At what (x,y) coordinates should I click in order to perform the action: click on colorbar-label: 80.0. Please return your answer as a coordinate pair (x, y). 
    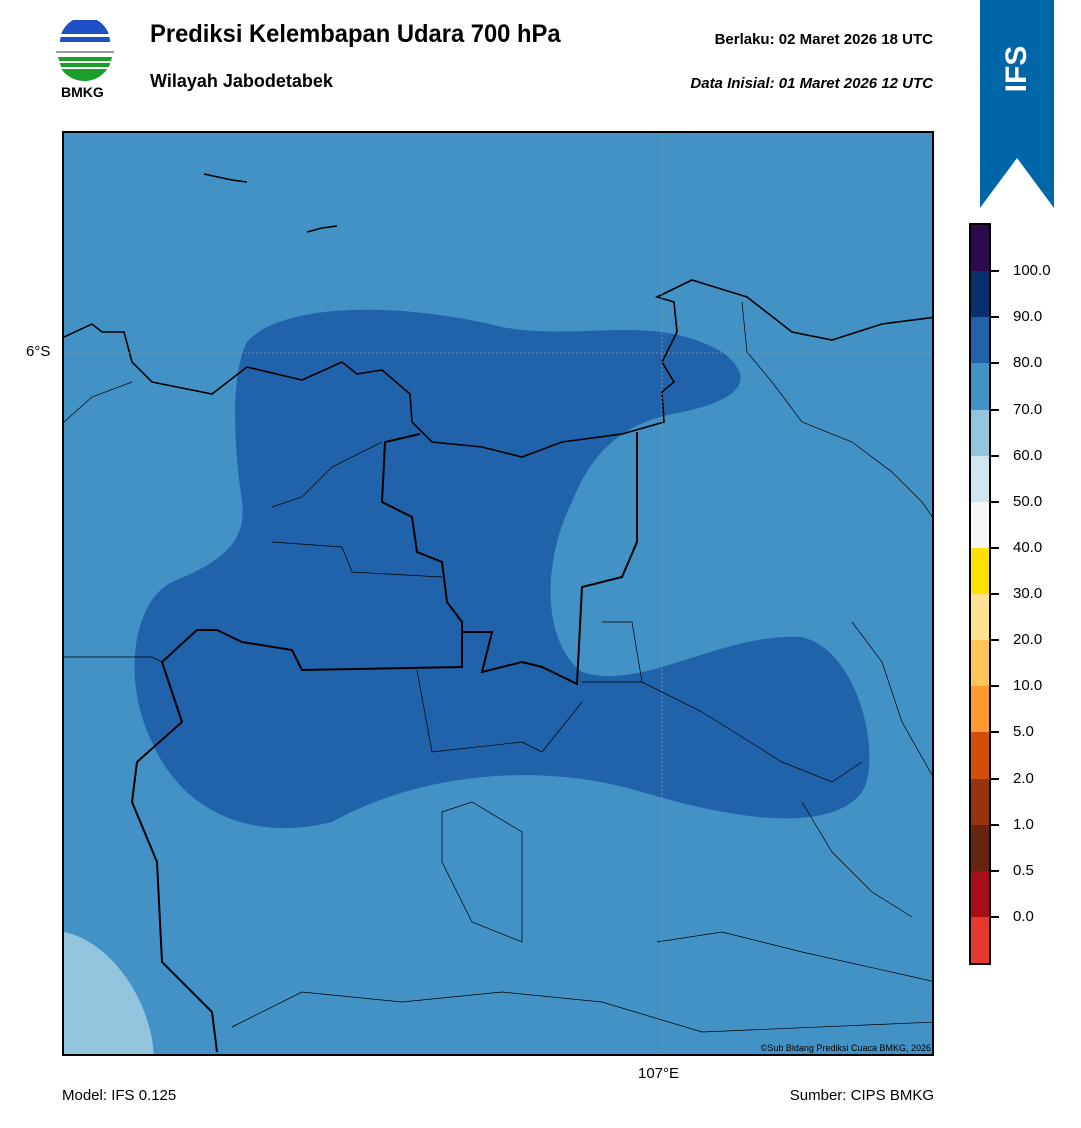
    Looking at the image, I should click on (1028, 363).